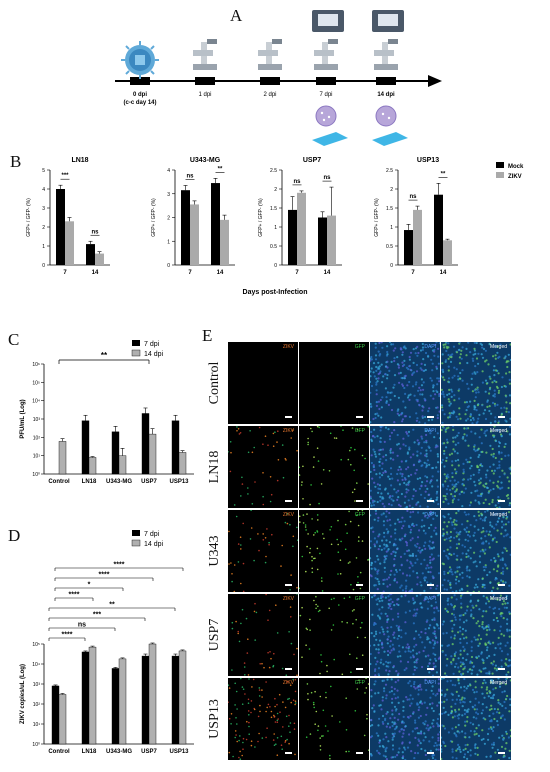 This screenshot has width=550, height=772. I want to click on micrograph-ln18-zikv: ZIKV, so click(263, 467).